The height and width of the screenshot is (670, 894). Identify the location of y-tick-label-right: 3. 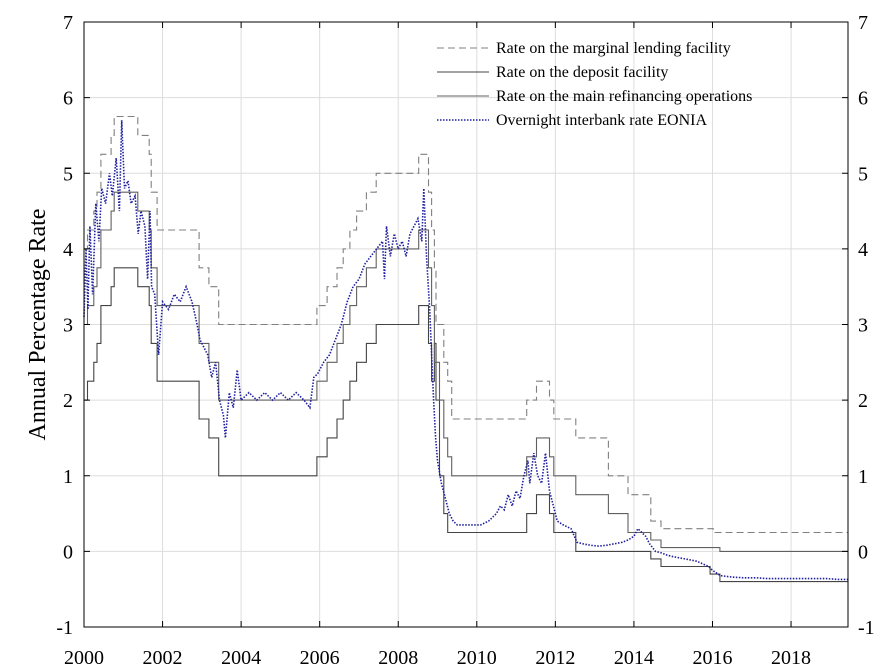
(863, 326).